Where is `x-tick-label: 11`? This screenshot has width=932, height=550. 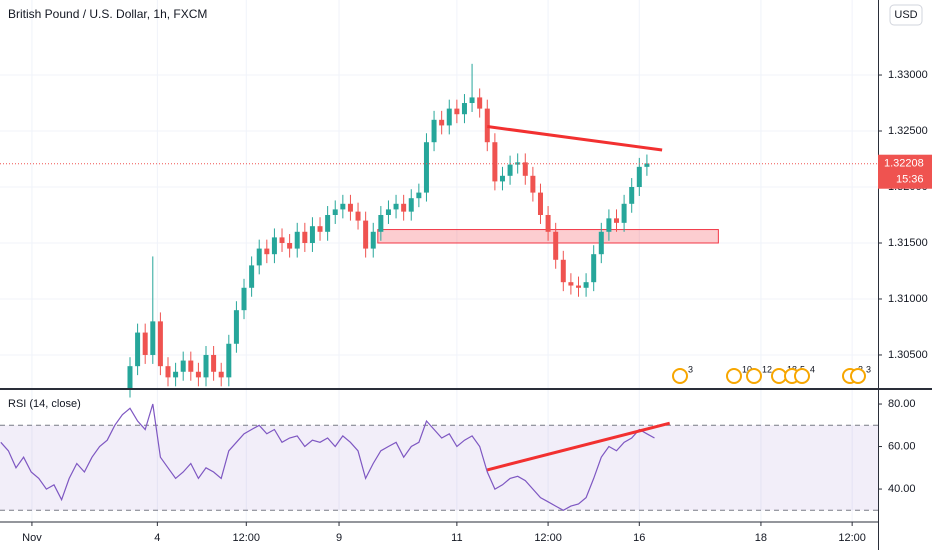
x-tick-label: 11 is located at coordinates (456, 538).